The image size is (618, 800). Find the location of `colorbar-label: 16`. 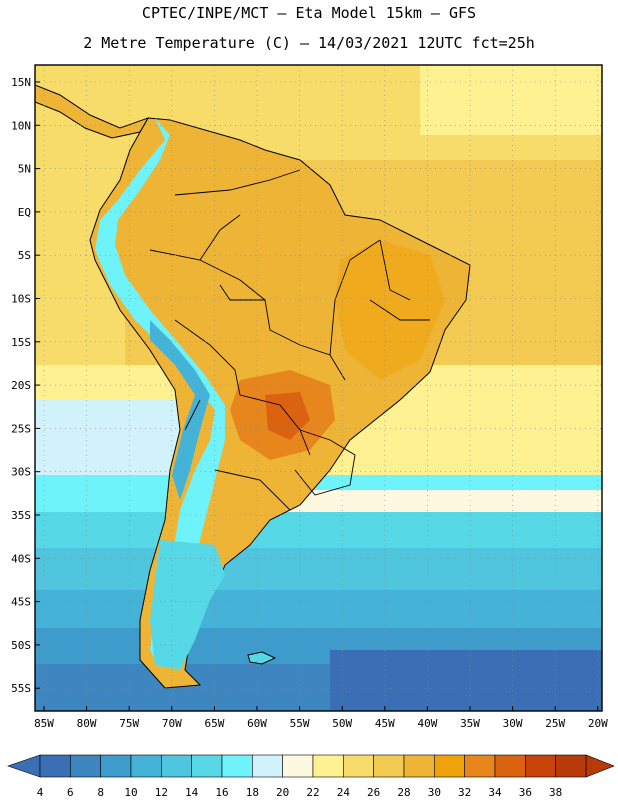

colorbar-label: 16 is located at coordinates (221, 792).